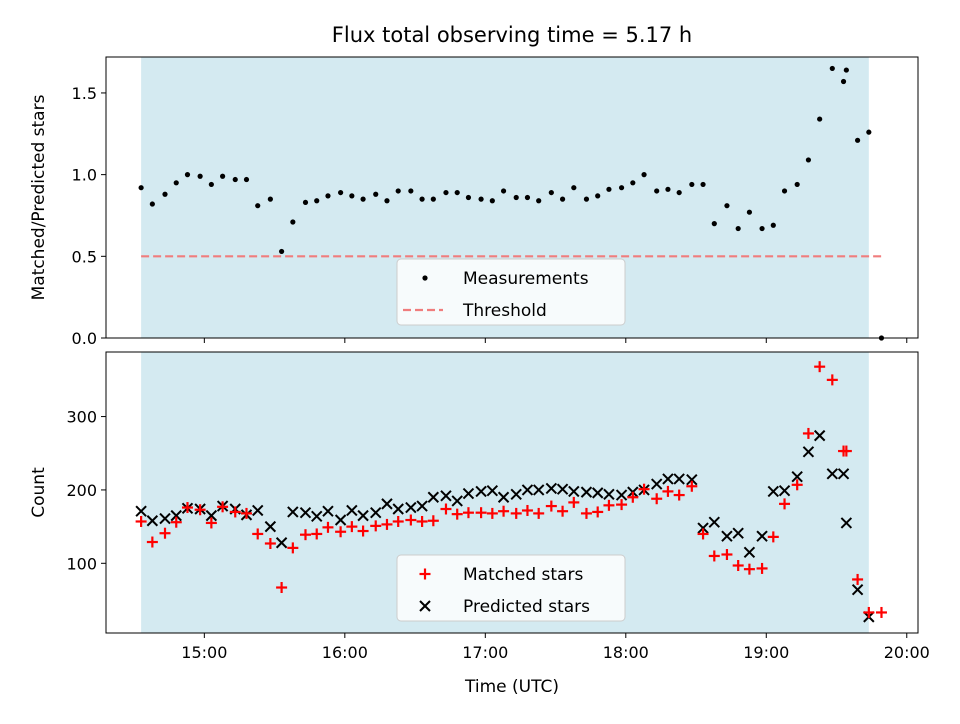 The width and height of the screenshot is (960, 724). I want to click on bottom-y-axis: 100 200 300, so click(86, 490).